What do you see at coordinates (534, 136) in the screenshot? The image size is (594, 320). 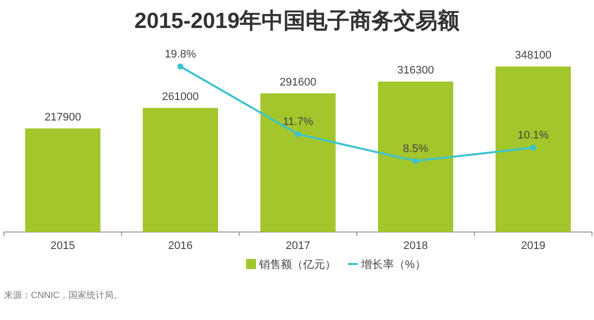 I see `data-label: 10.1%` at bounding box center [534, 136].